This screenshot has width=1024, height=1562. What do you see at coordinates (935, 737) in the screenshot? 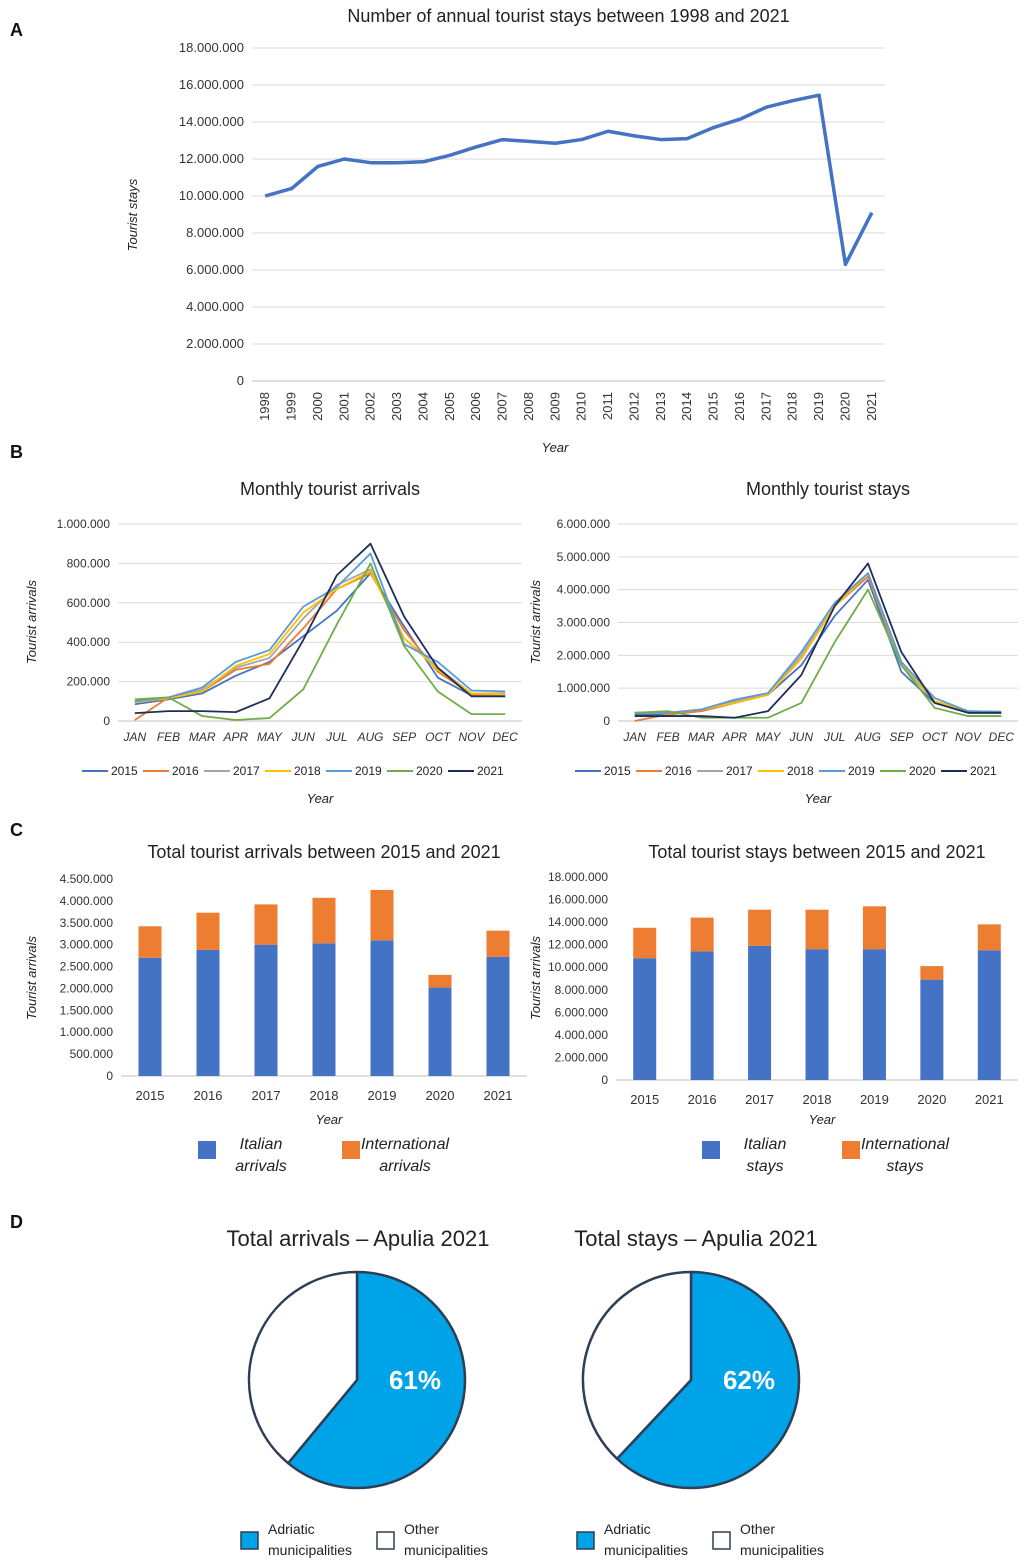
I see `x-tick-label: OCT` at bounding box center [935, 737].